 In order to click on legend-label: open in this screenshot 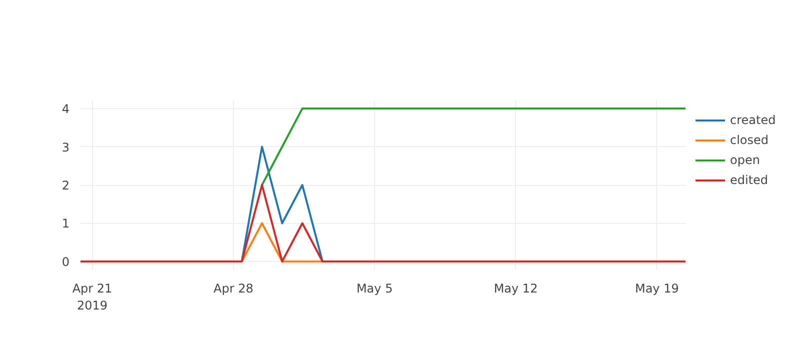, I will do `click(745, 160)`.